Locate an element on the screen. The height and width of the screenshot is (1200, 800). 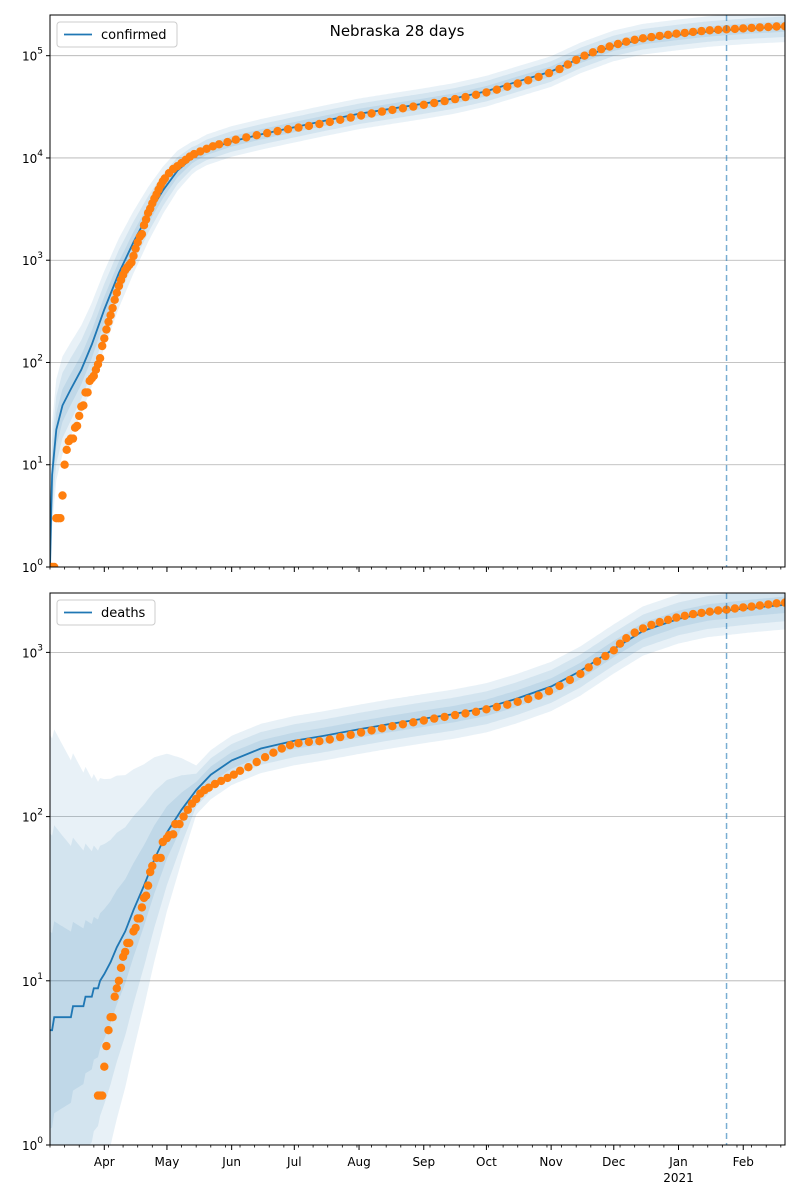
x-tick-label: Jan is located at coordinates (678, 1162).